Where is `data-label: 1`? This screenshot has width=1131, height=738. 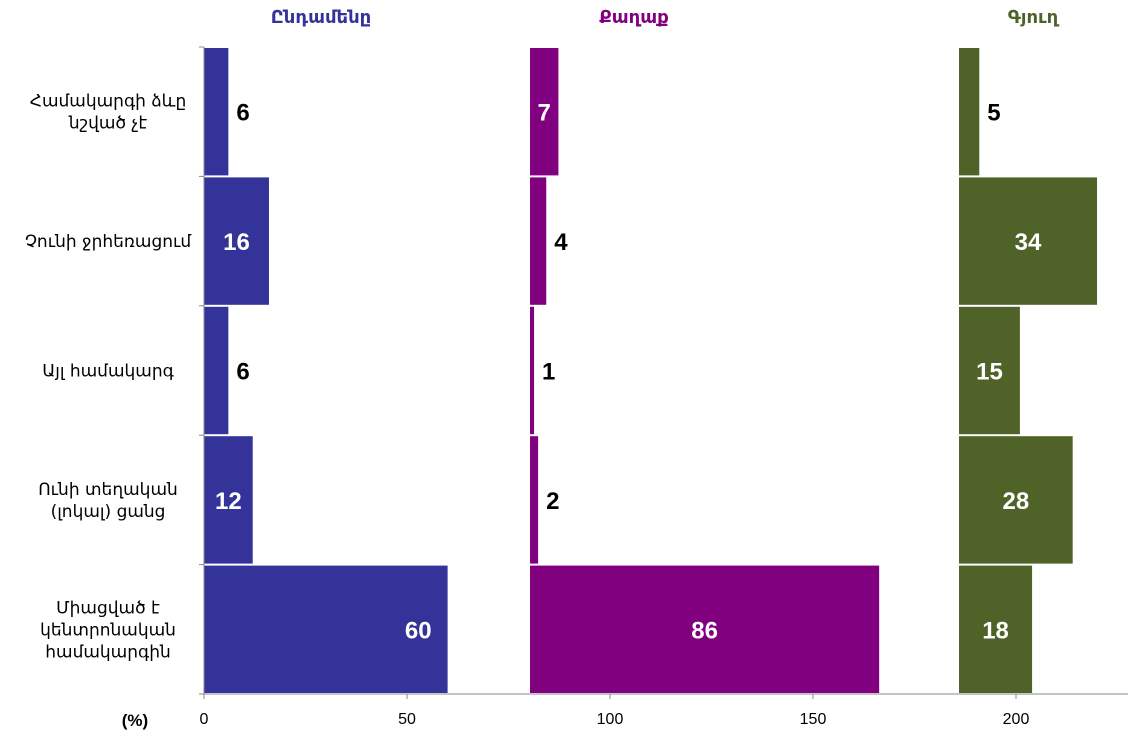
data-label: 1 is located at coordinates (548, 372).